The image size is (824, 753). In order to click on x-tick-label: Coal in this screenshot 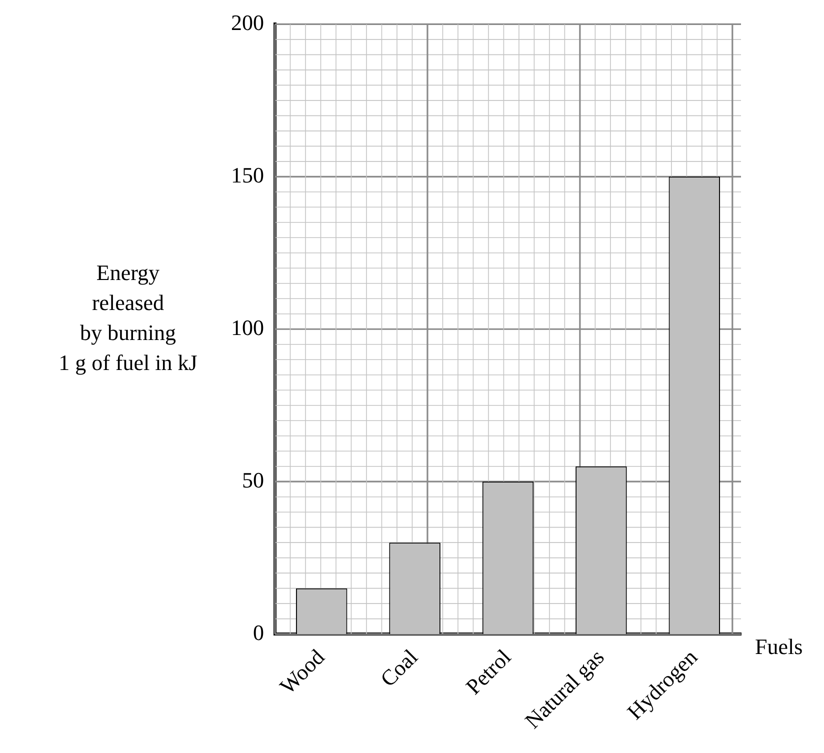, I will do `click(398, 668)`.